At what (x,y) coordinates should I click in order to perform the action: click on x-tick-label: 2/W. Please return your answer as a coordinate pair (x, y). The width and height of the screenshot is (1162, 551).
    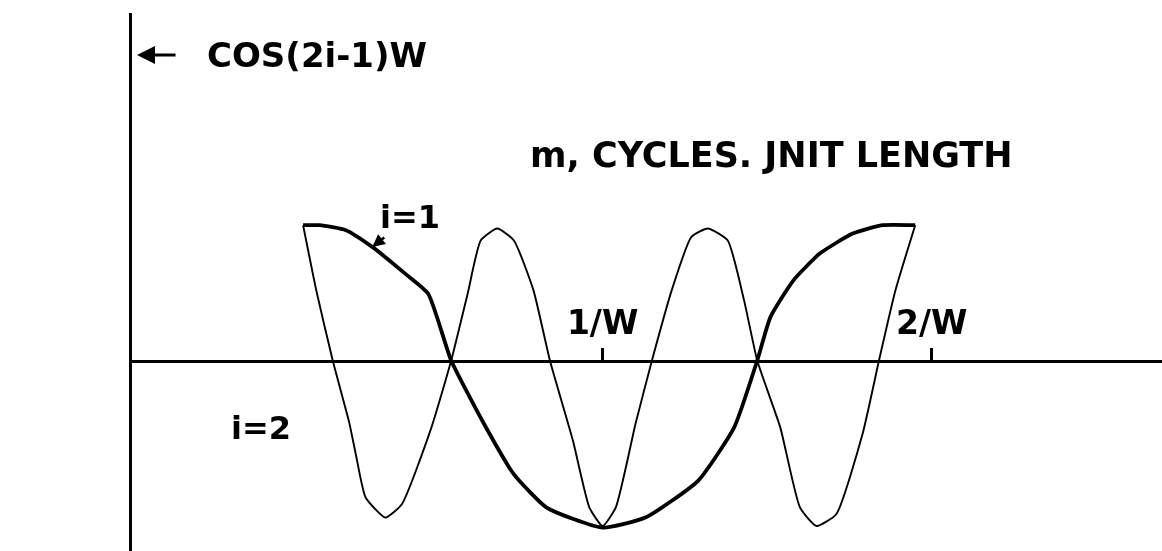
    Looking at the image, I should click on (931, 323).